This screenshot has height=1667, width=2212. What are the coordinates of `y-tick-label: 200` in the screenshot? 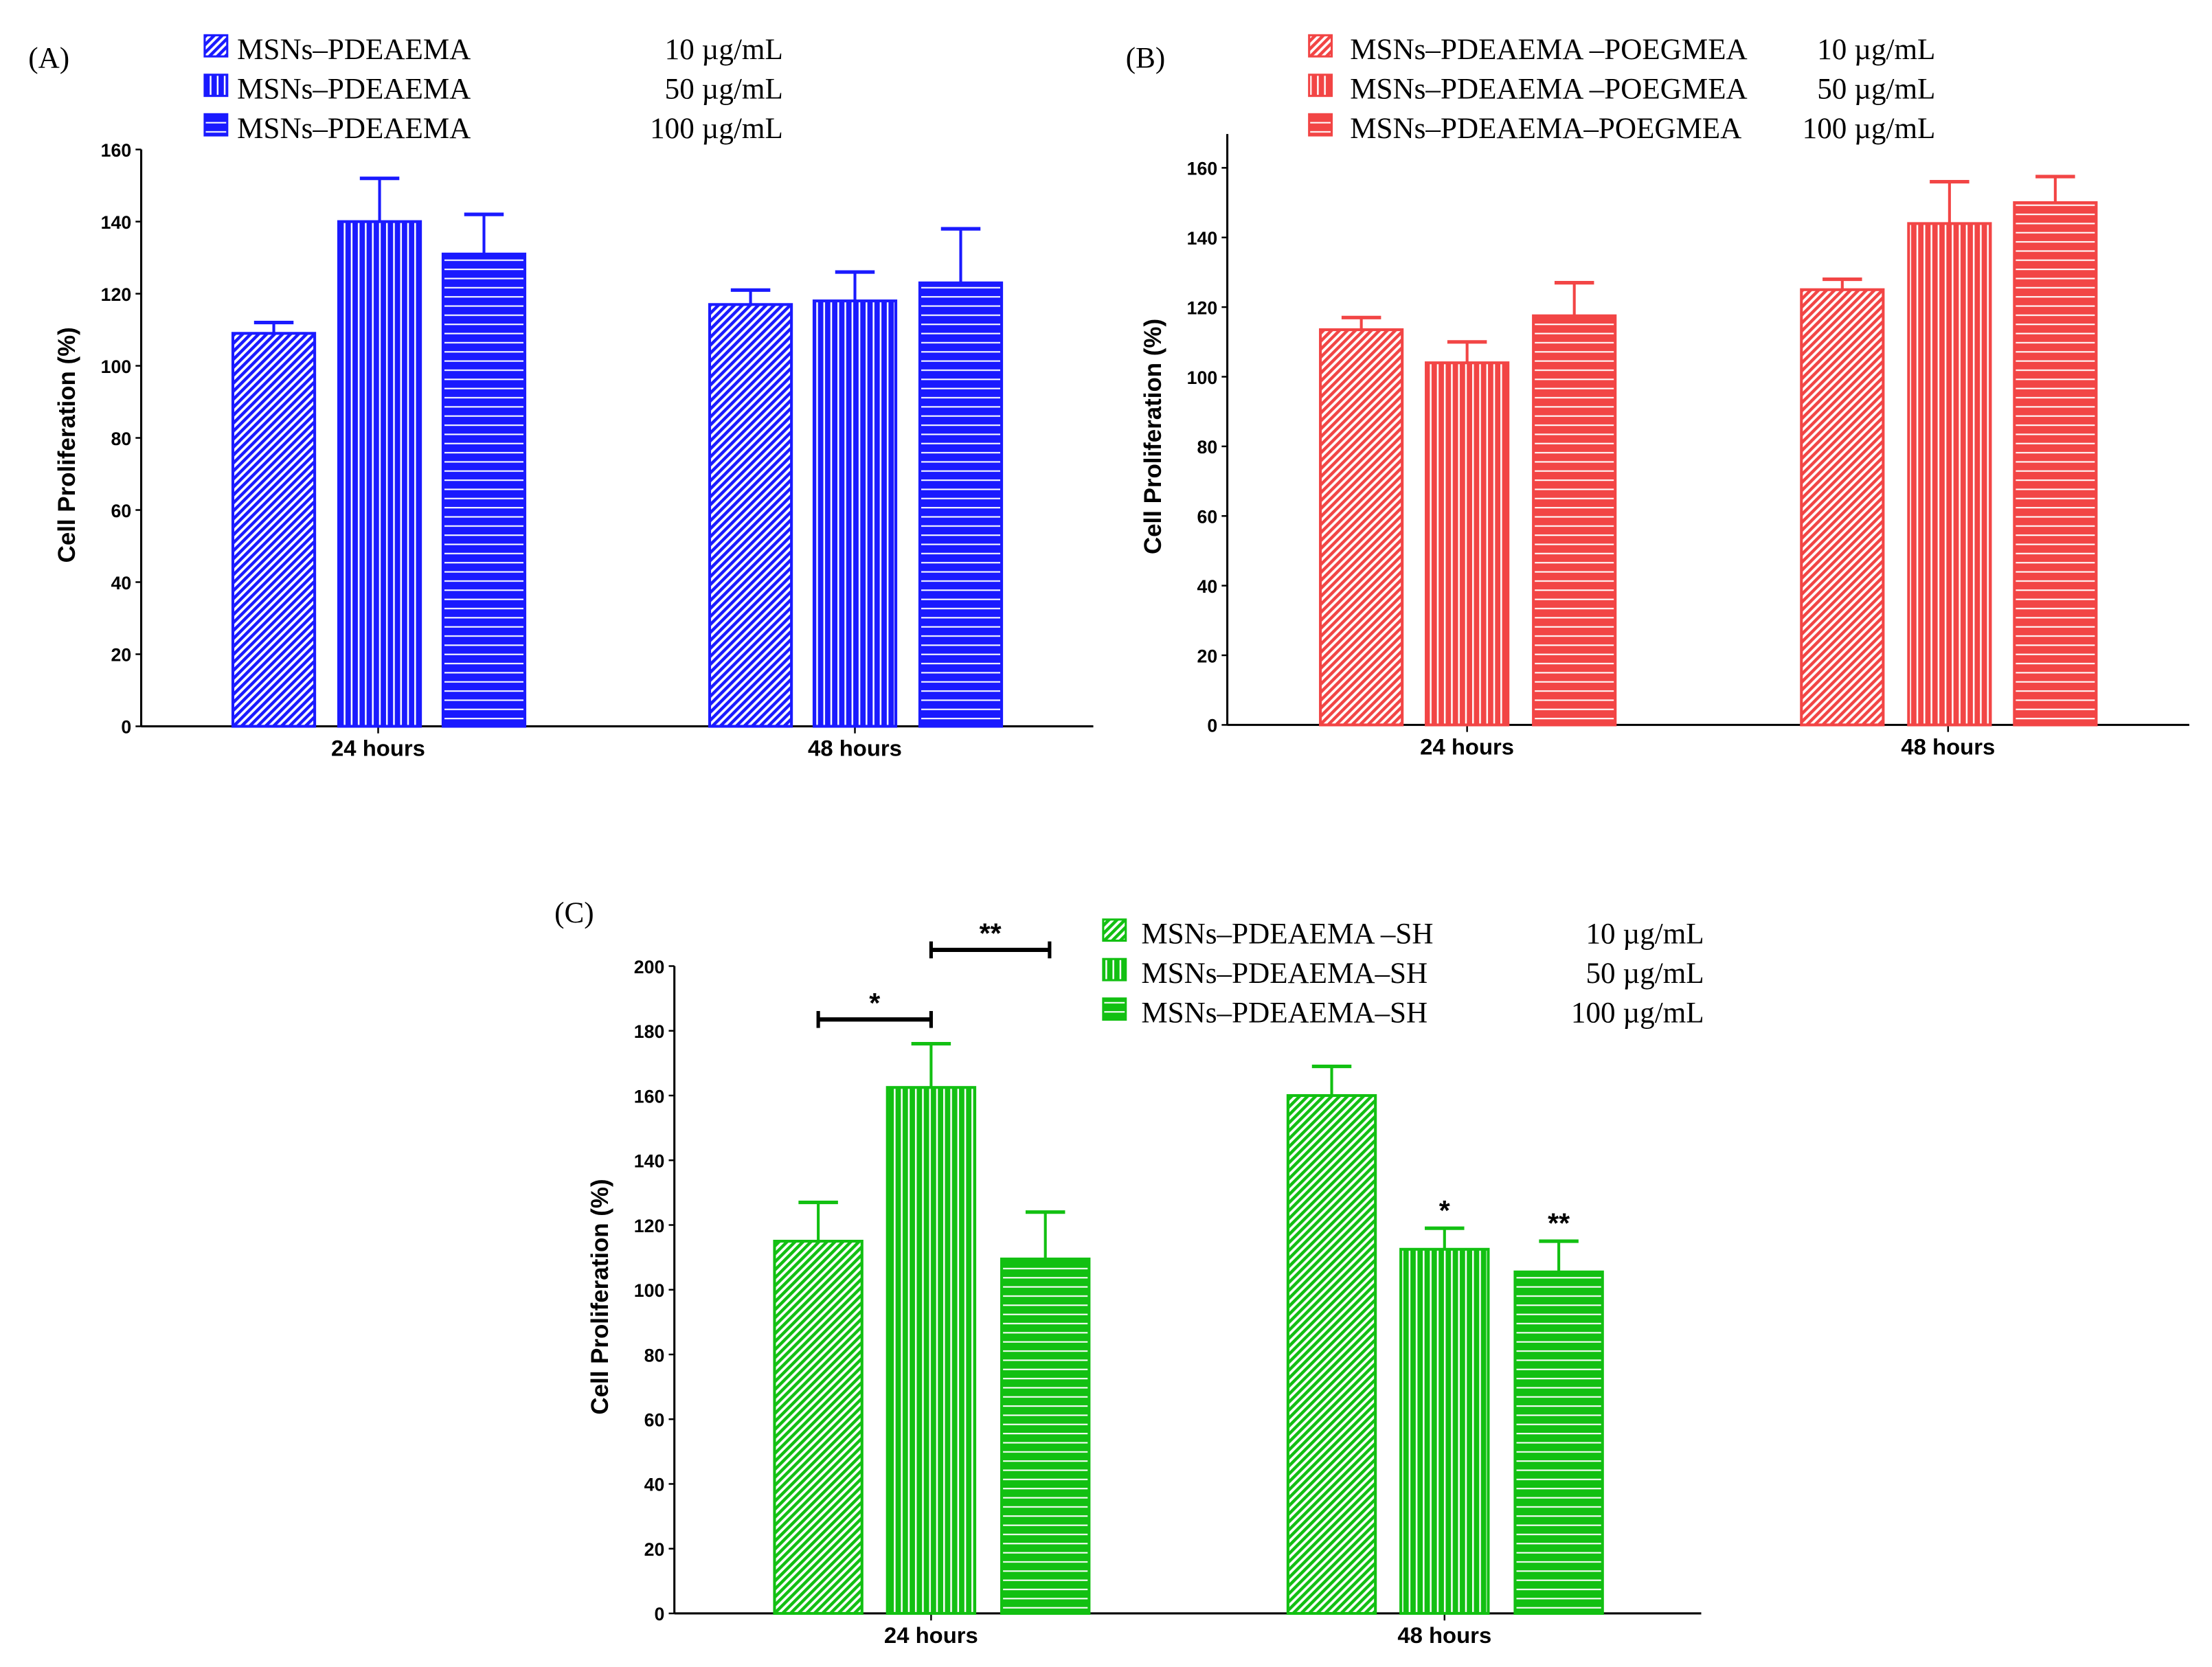 It's located at (650, 967).